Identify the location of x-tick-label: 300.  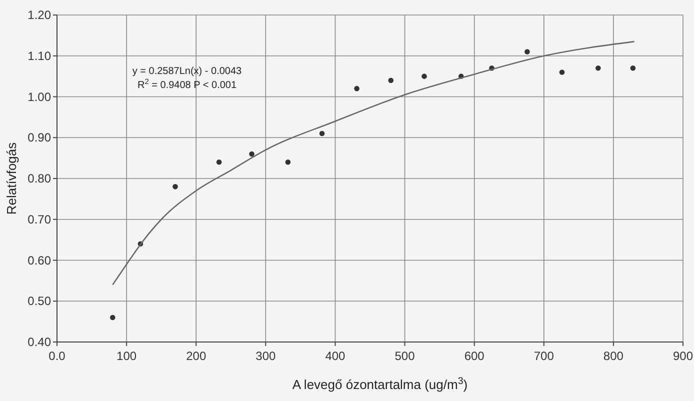
(266, 356).